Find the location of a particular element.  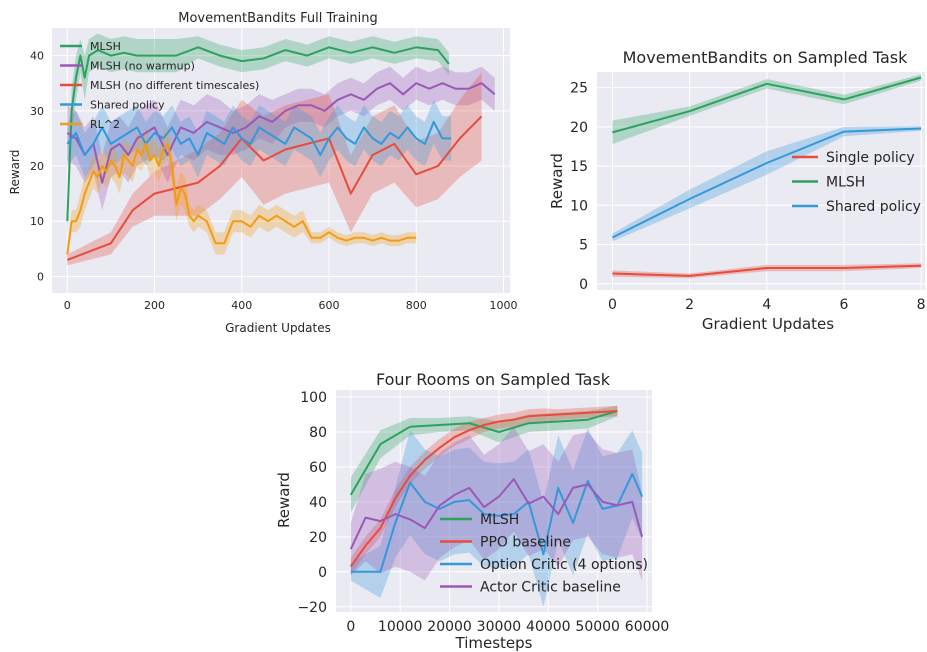

legend: Single policy MLSH Shared policy is located at coordinates (856, 182).